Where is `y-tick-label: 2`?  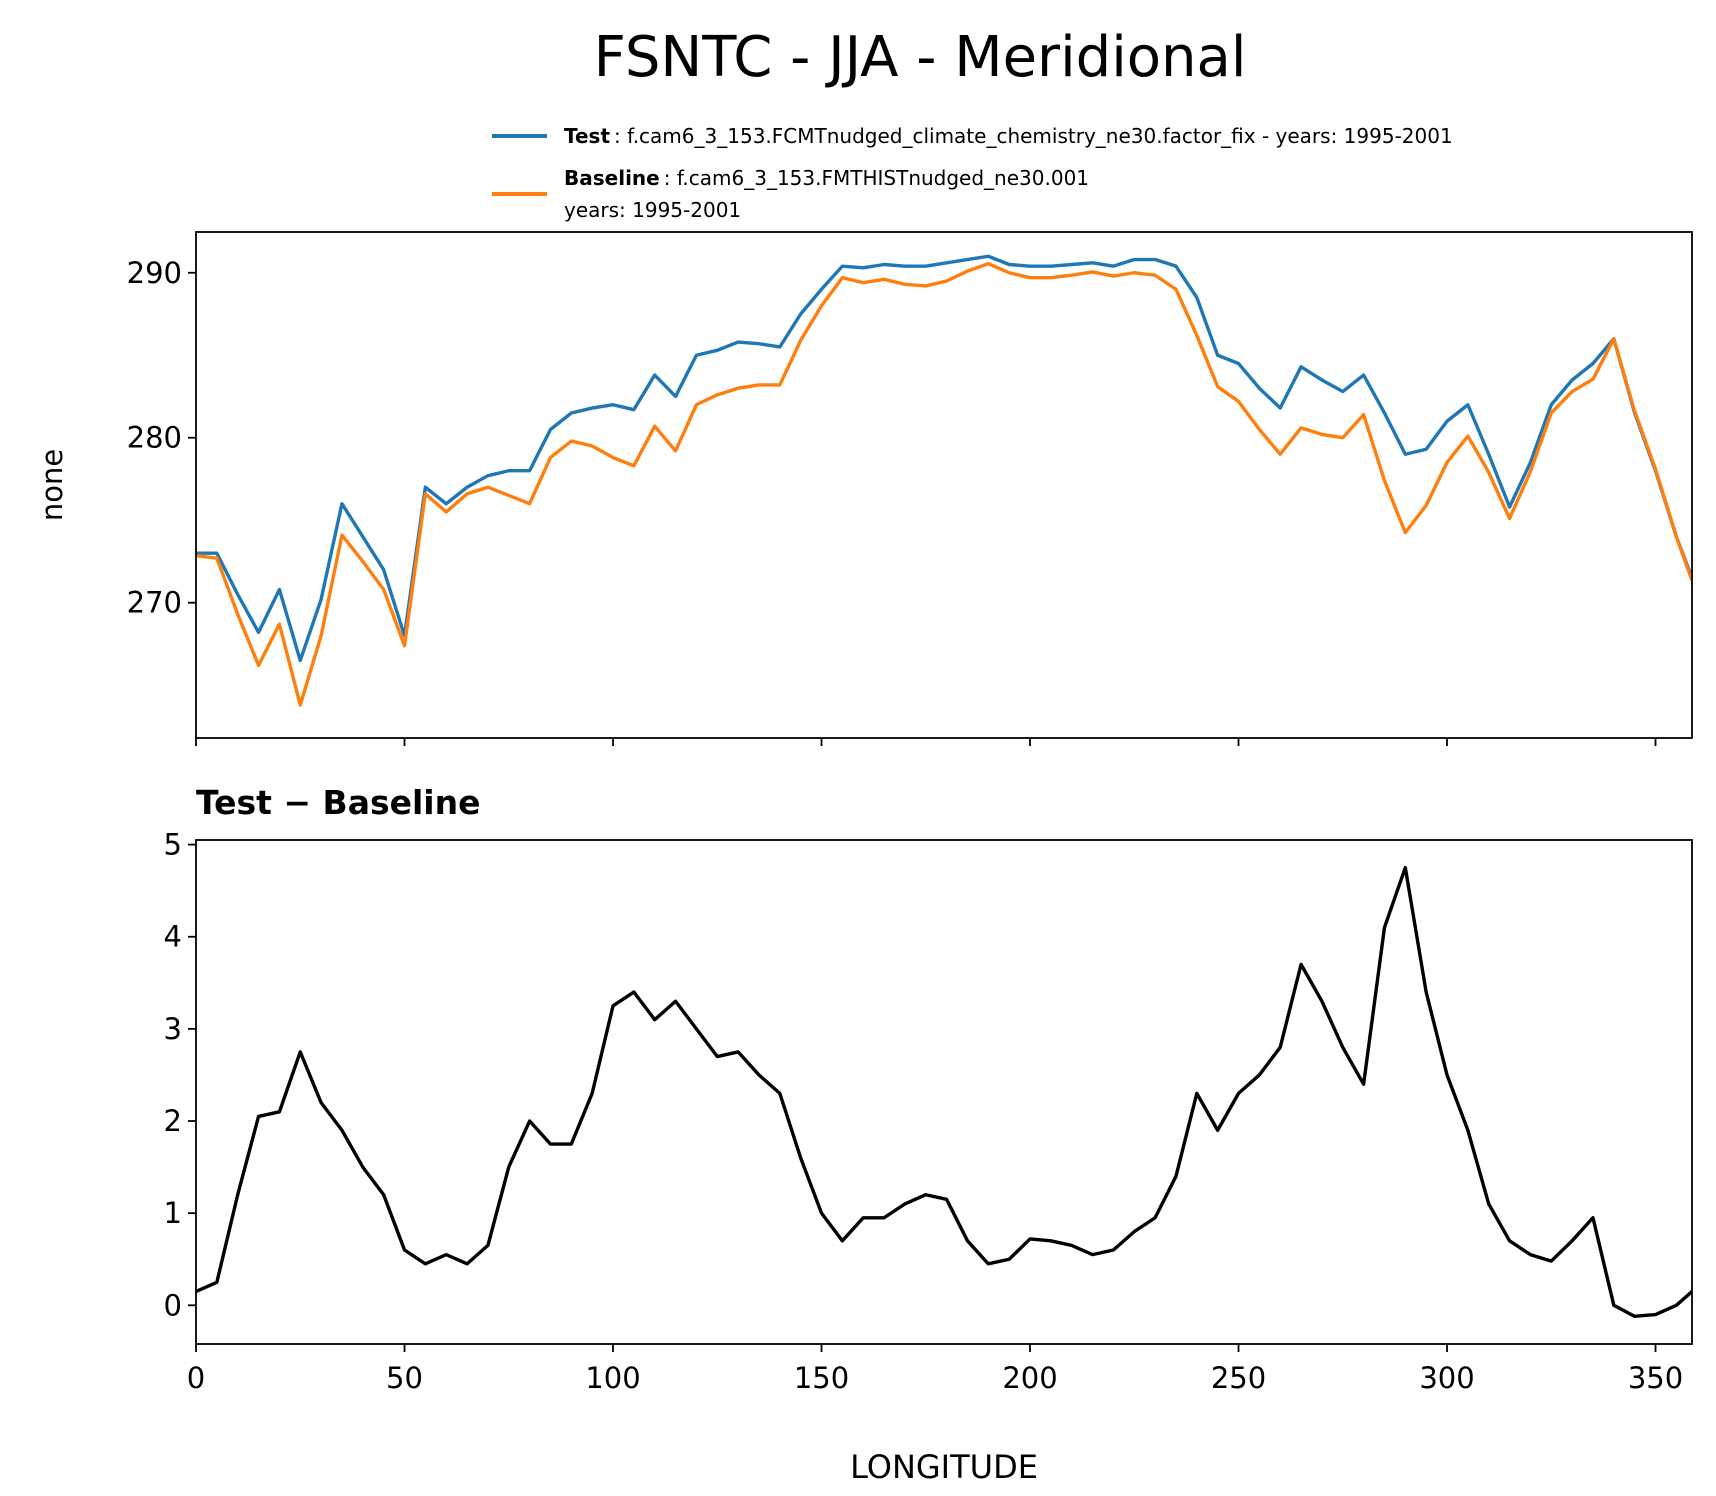
y-tick-label: 2 is located at coordinates (173, 1121).